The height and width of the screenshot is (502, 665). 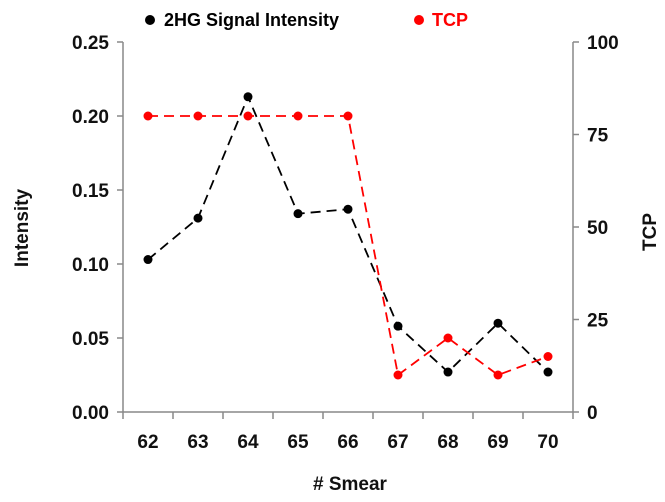 I want to click on x-tick-label: 62, so click(x=147, y=442).